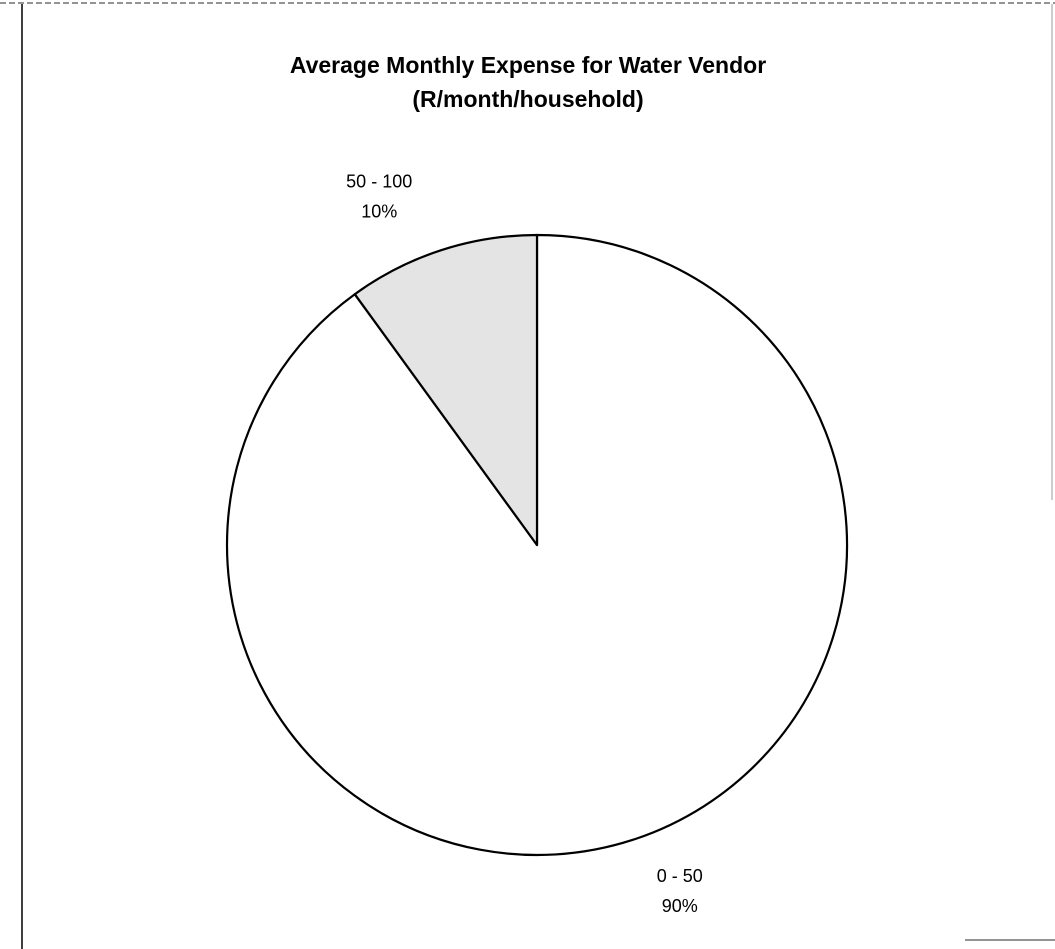  I want to click on slice-category-label: 0 - 50, so click(680, 876).